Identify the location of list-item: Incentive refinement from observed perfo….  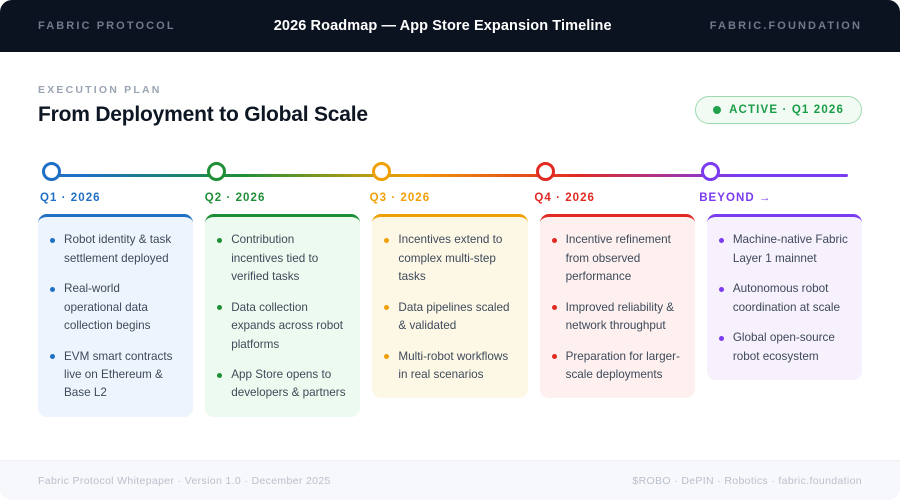
(615, 258).